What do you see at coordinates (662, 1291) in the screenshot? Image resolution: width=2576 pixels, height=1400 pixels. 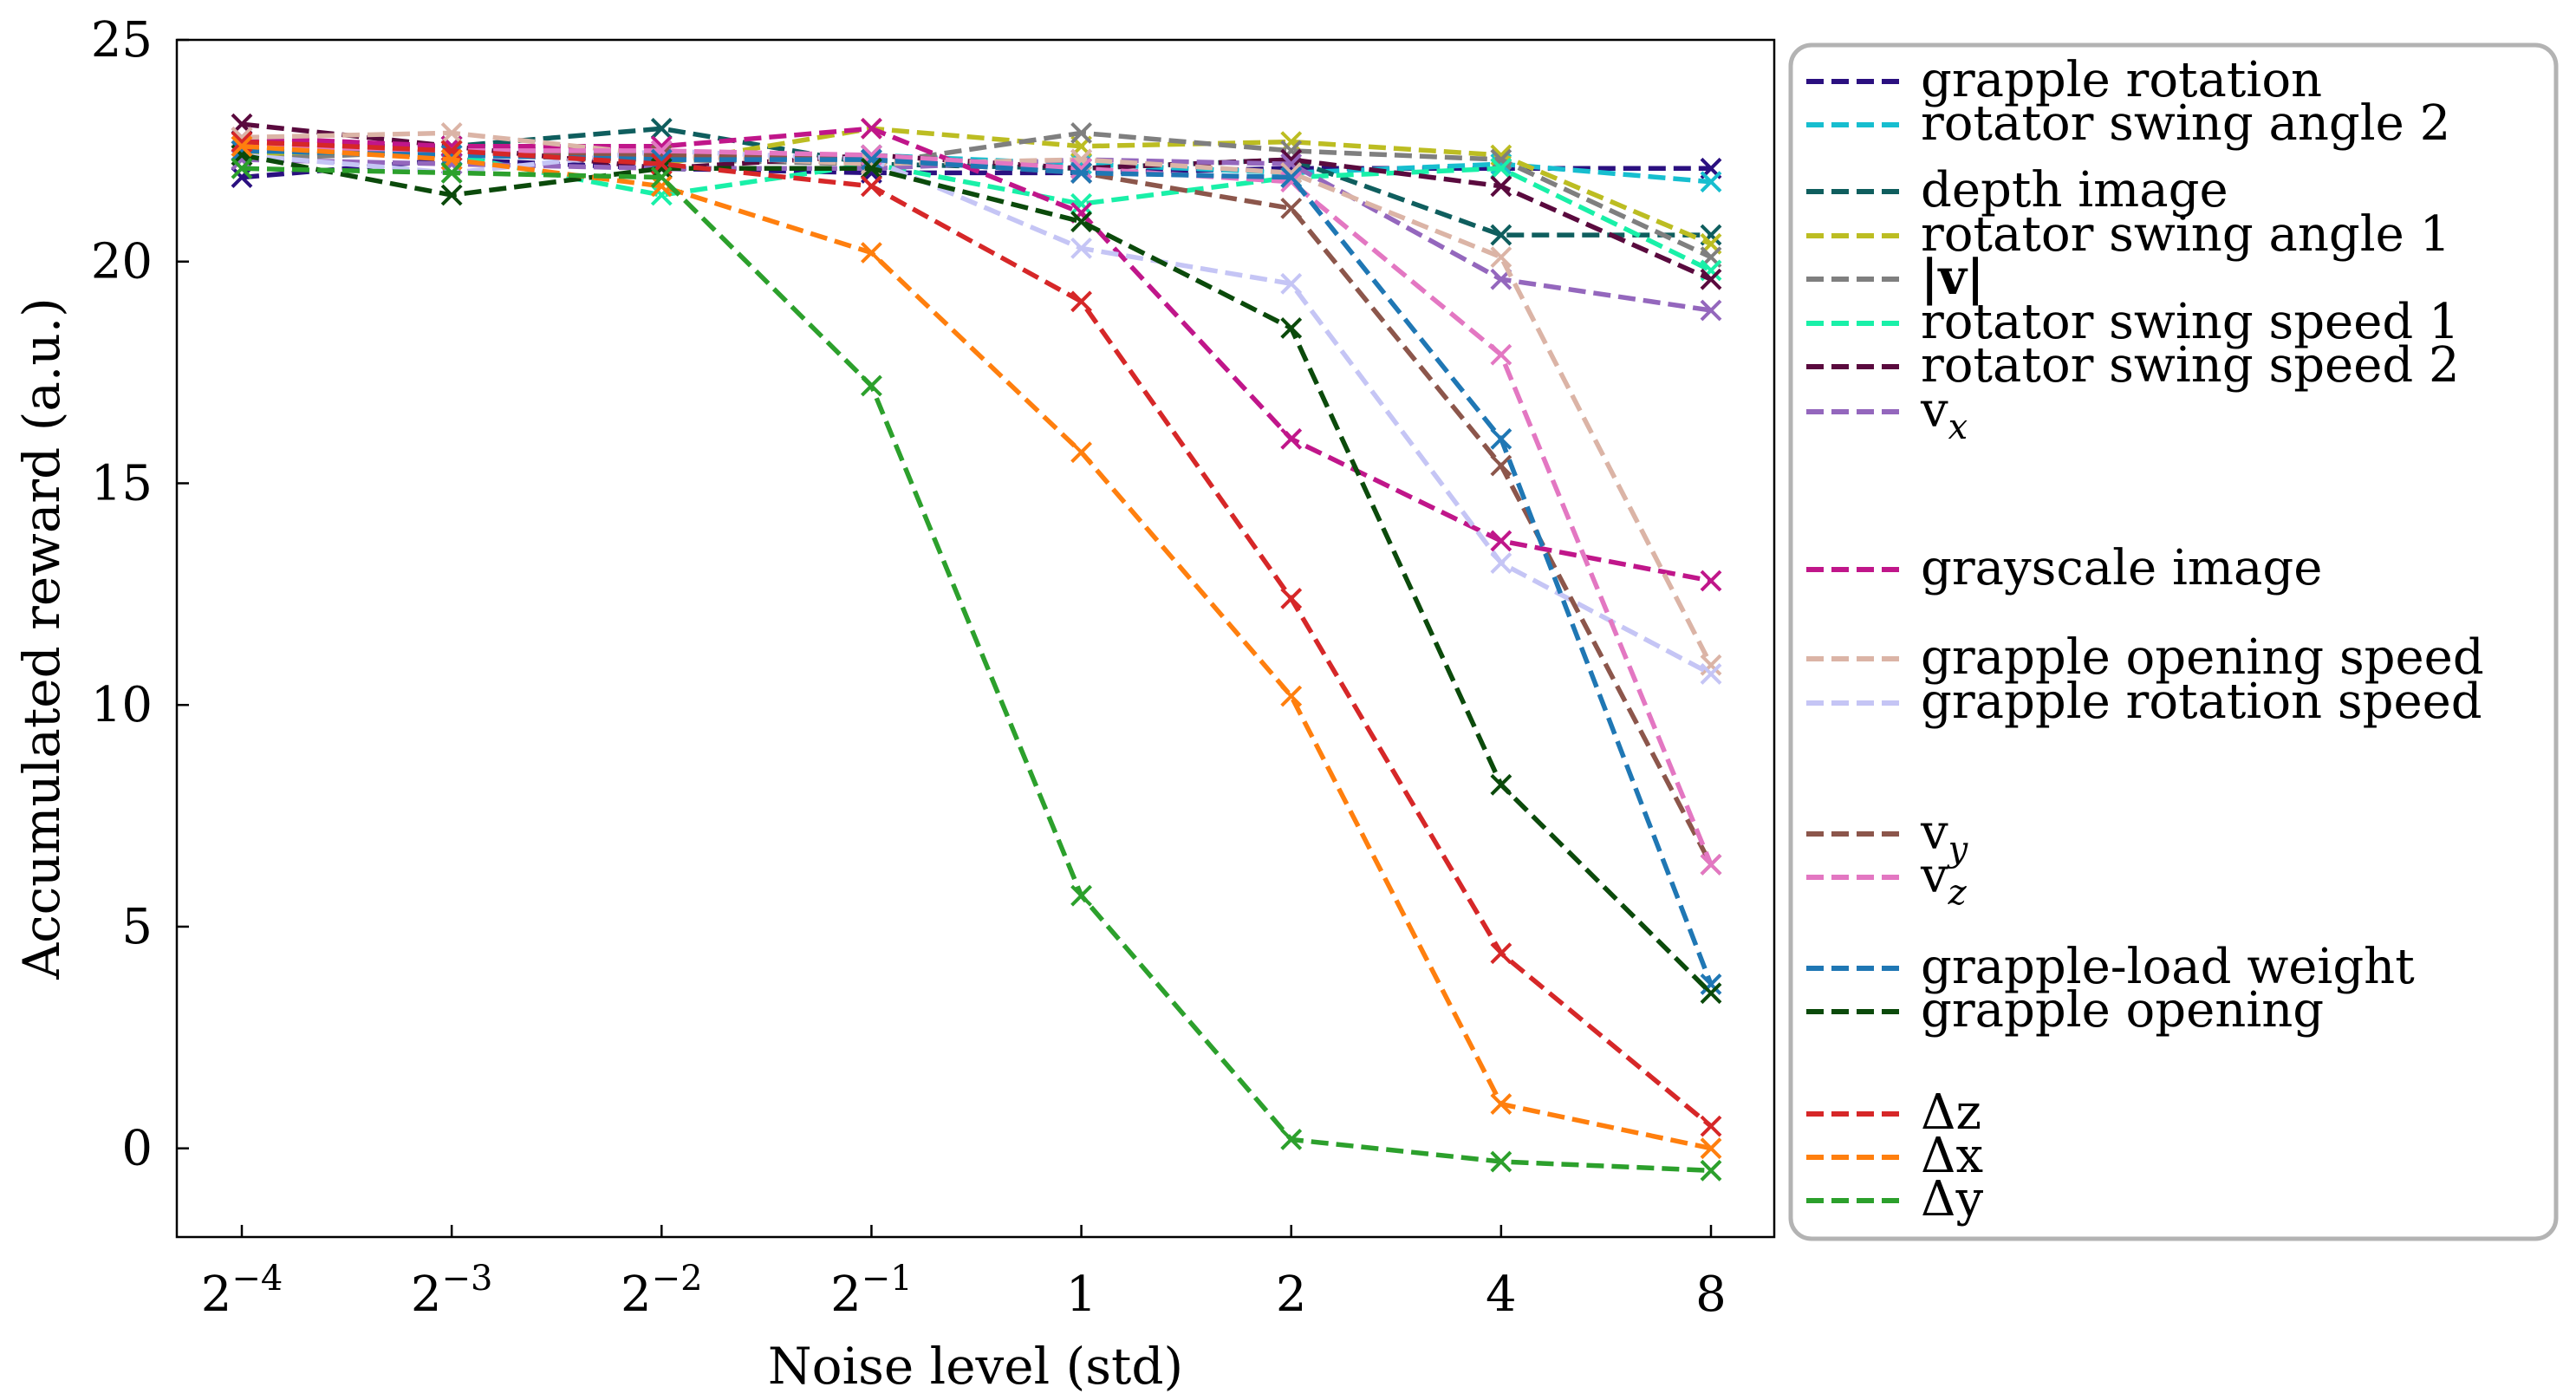 I see `x-tick-label: 2−2` at bounding box center [662, 1291].